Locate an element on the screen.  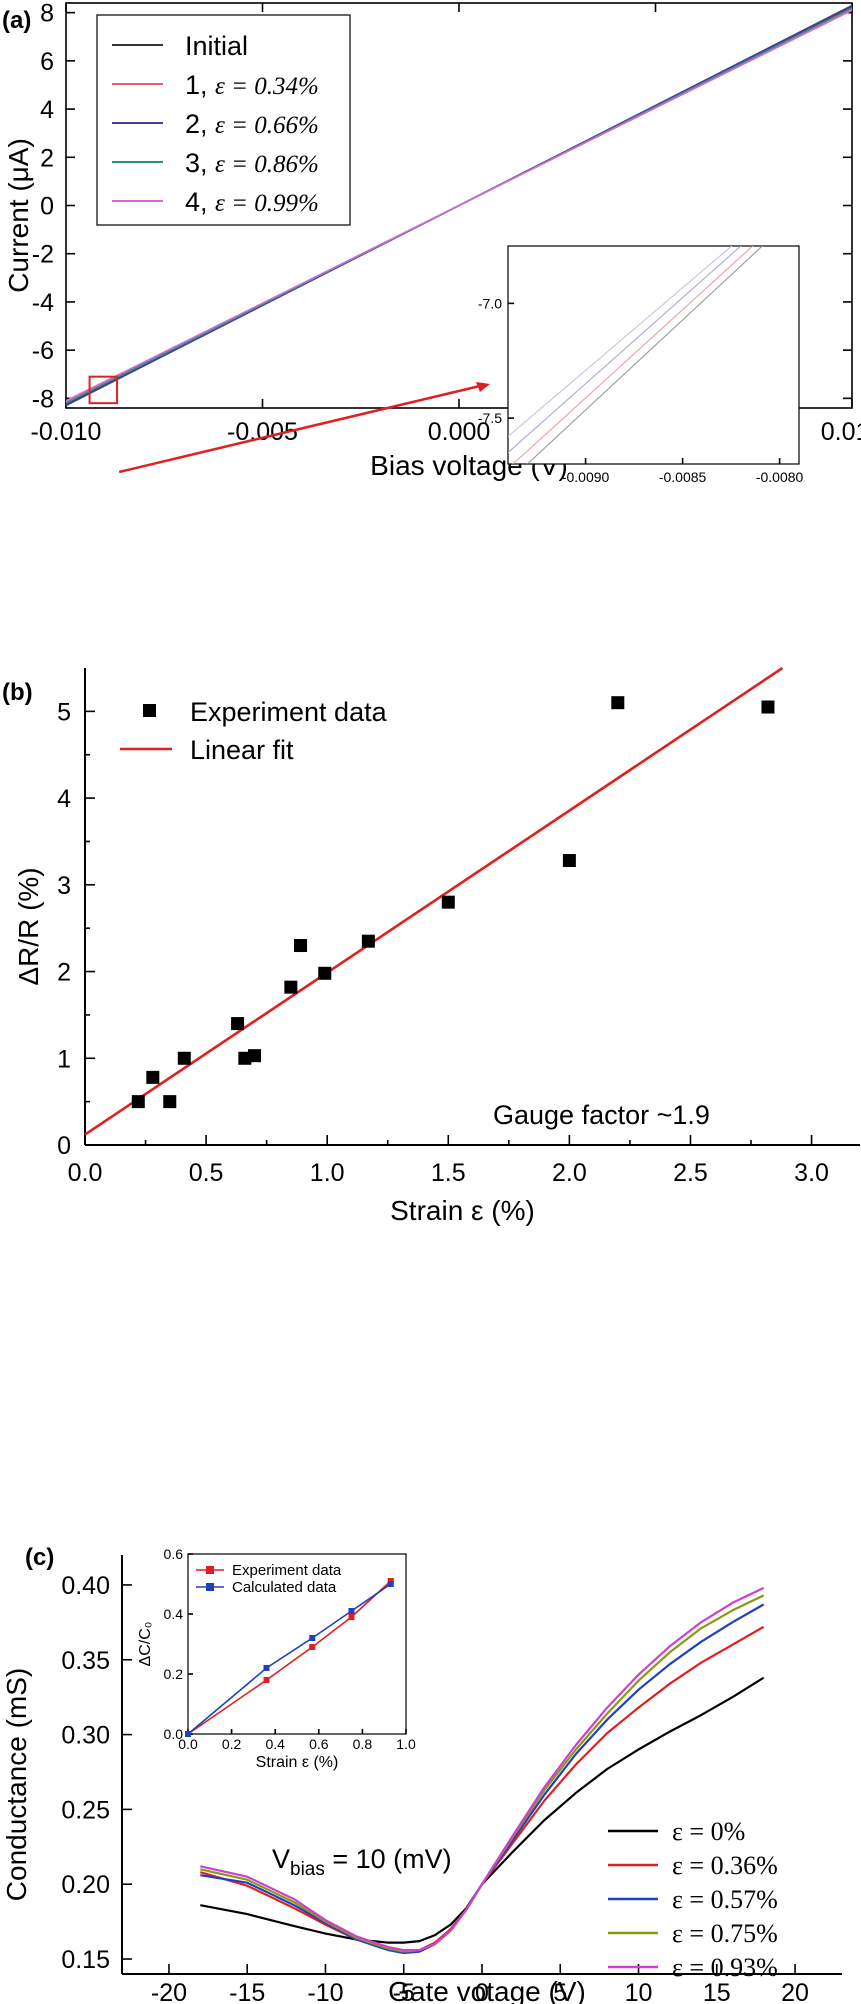
panel-a-legend-box is located at coordinates (223, 120).